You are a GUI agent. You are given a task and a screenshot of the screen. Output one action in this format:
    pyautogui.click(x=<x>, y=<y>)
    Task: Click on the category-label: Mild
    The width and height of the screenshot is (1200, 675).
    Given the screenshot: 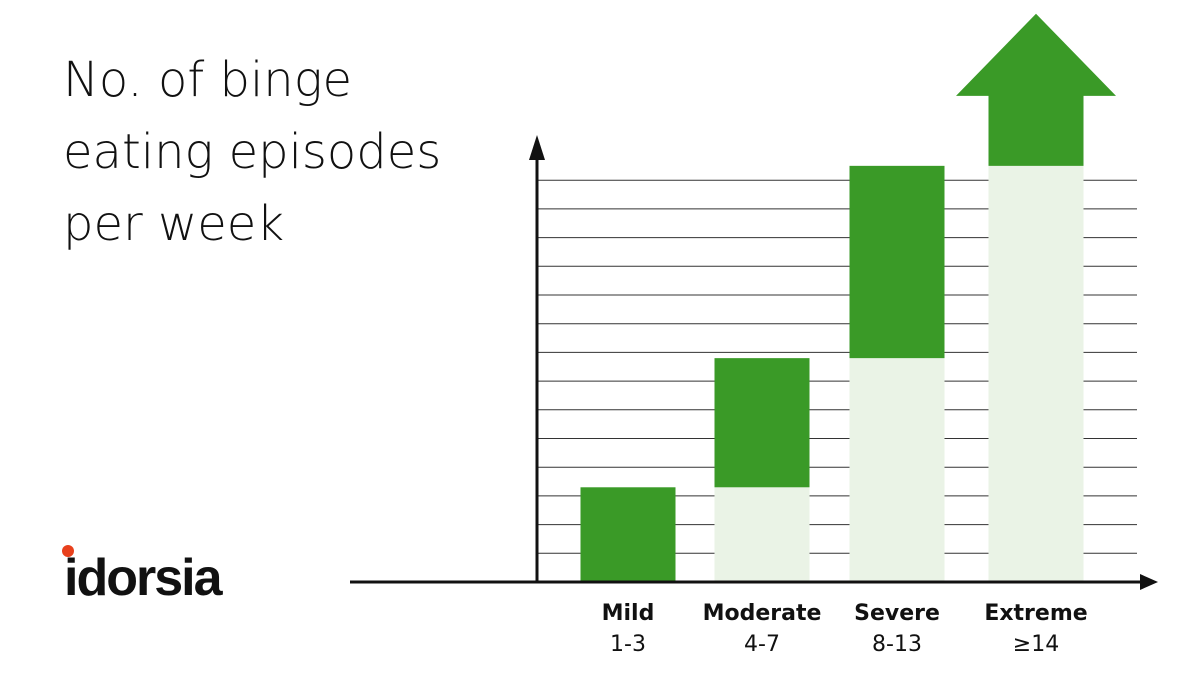 What is the action you would take?
    pyautogui.click(x=628, y=613)
    